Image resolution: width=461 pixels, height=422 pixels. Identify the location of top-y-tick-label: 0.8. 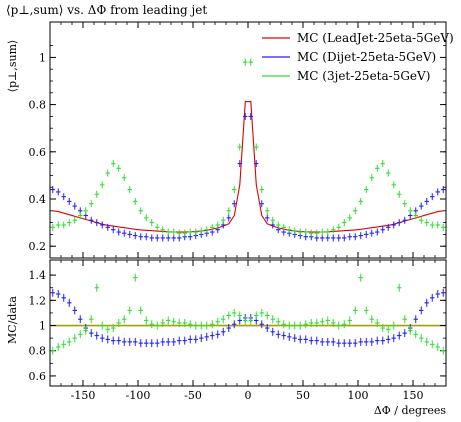
(38, 105).